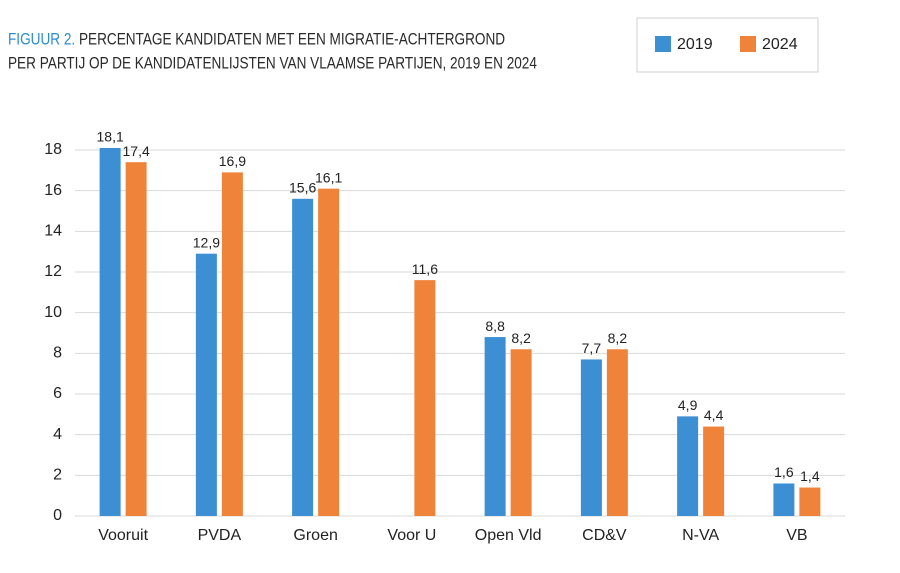 Image resolution: width=900 pixels, height=573 pixels. I want to click on value-label: 8,8, so click(495, 326).